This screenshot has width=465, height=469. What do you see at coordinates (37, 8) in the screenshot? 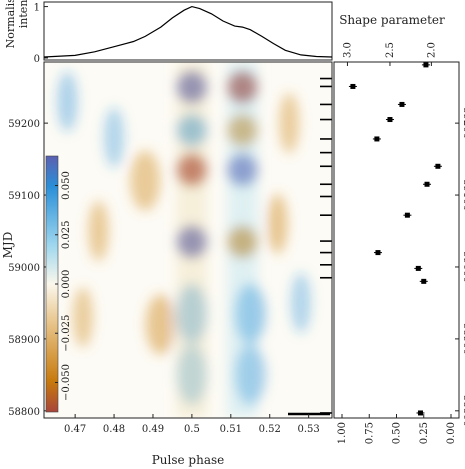
I see `profile-ytick-label: 1` at bounding box center [37, 8].